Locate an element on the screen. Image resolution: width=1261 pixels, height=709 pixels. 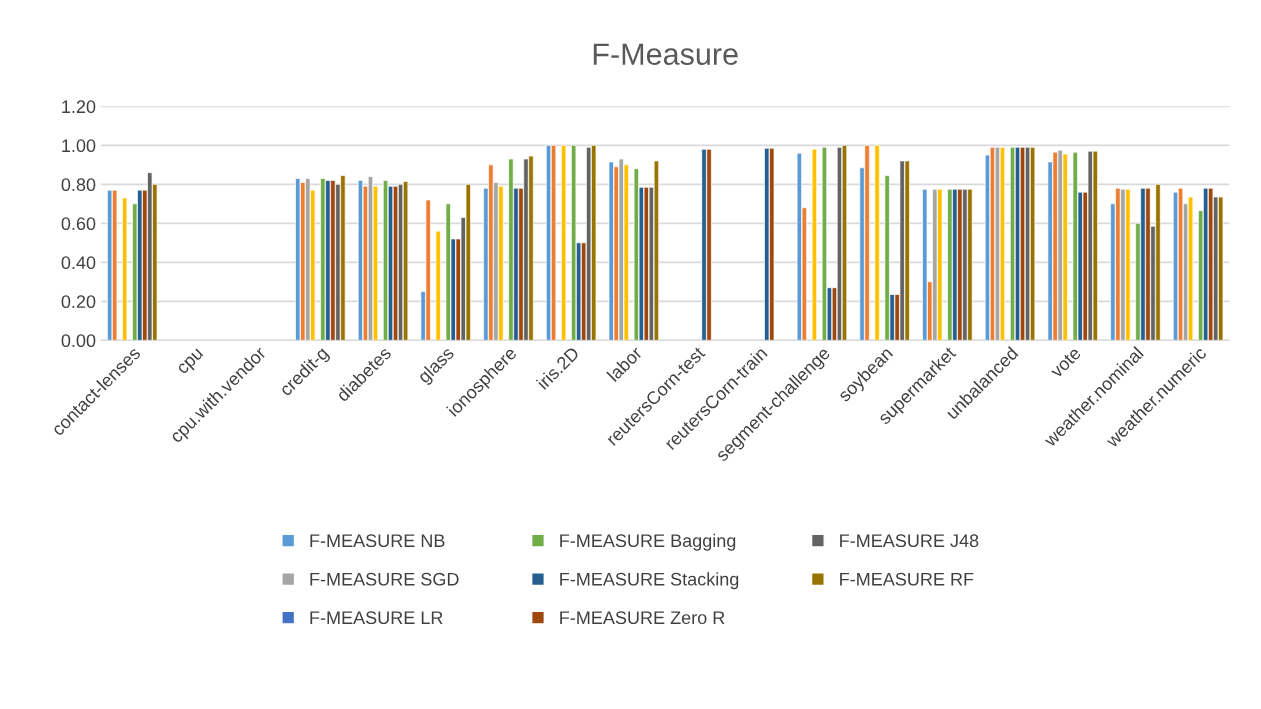
legend-label: F-MEASURE RF is located at coordinates (907, 579).